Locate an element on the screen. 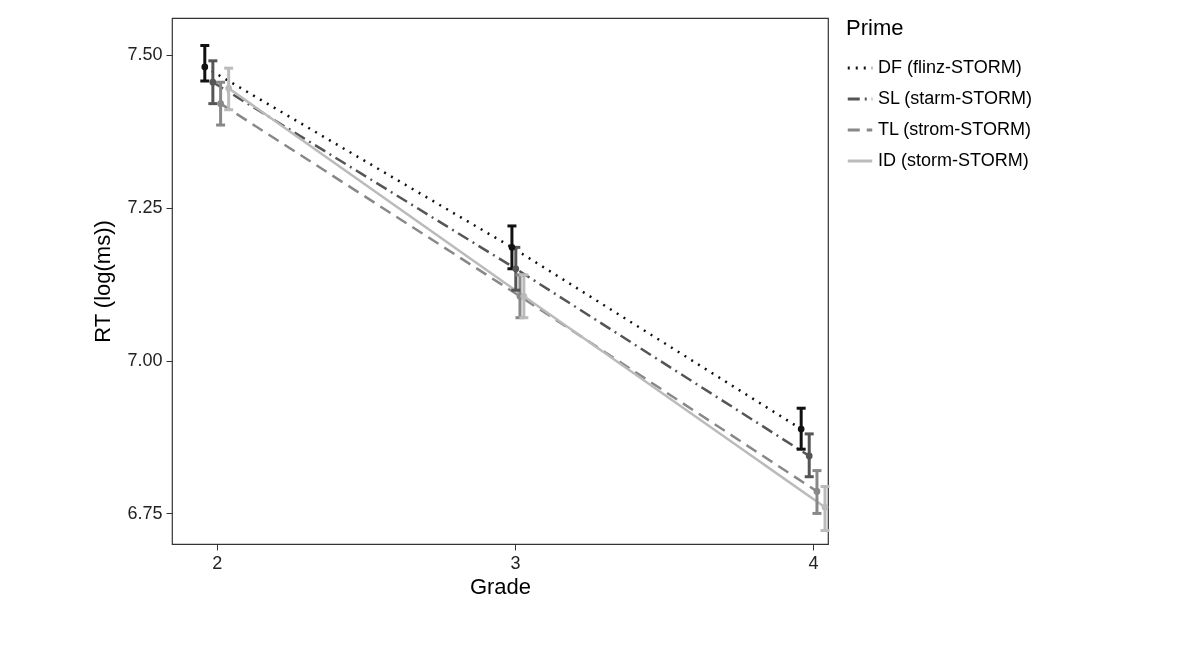 The image size is (1195, 654). x-axis-title: Grade is located at coordinates (500, 586).